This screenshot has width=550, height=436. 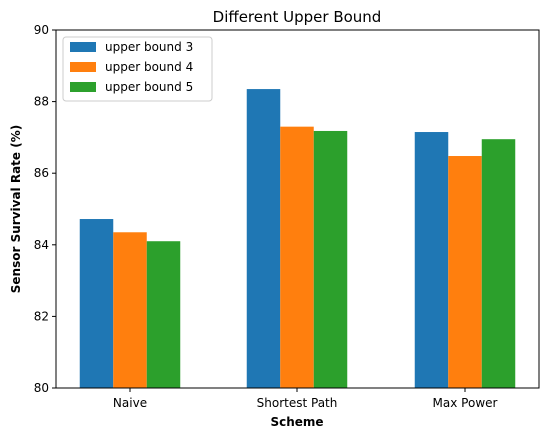 What do you see at coordinates (297, 403) in the screenshot?
I see `x-tick-label: Shortest Path` at bounding box center [297, 403].